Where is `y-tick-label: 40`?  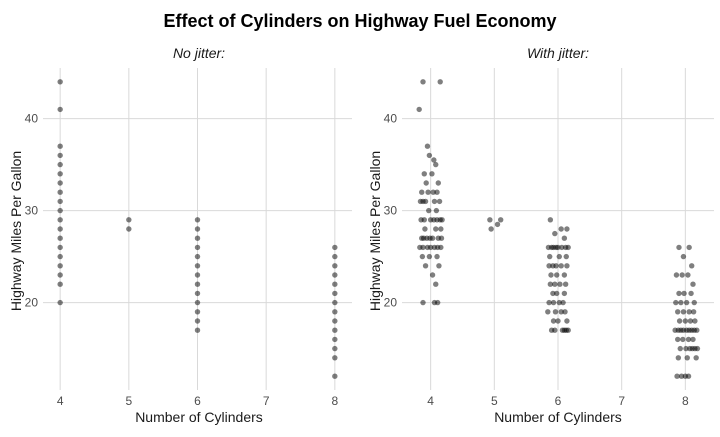
y-tick-label: 40 is located at coordinates (391, 119).